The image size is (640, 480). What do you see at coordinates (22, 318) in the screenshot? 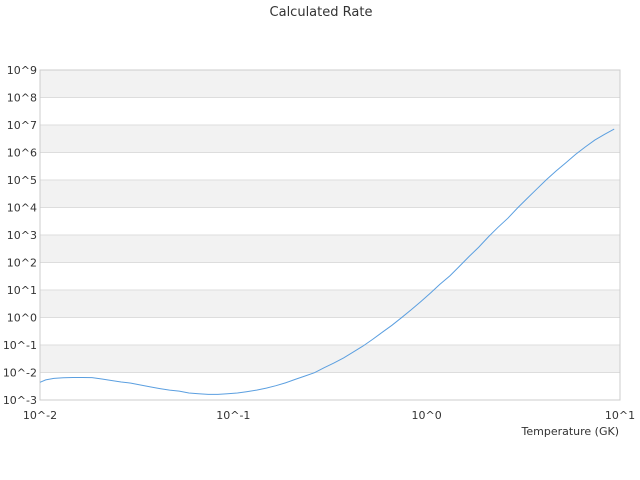
I see `y-tick-label: 10^0` at bounding box center [22, 318].